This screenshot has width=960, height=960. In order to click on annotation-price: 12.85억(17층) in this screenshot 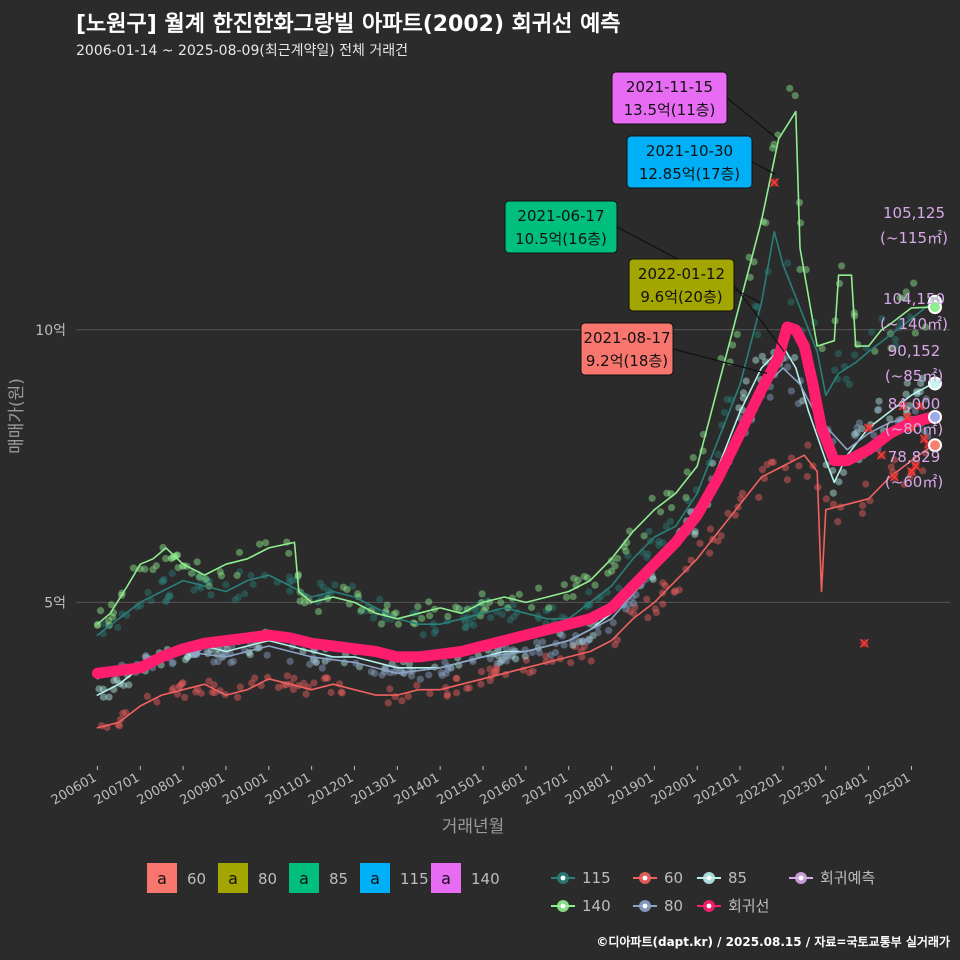, I will do `click(689, 174)`.